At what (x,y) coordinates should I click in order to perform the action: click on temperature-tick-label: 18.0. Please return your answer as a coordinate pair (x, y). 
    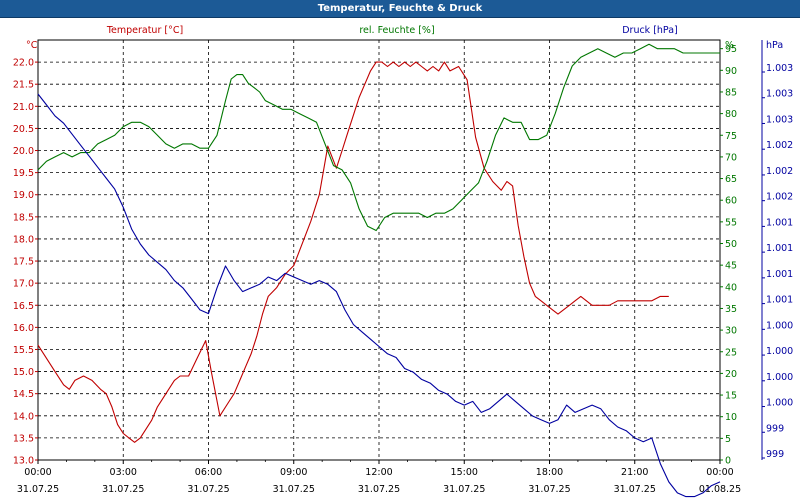
    Looking at the image, I should click on (23, 239).